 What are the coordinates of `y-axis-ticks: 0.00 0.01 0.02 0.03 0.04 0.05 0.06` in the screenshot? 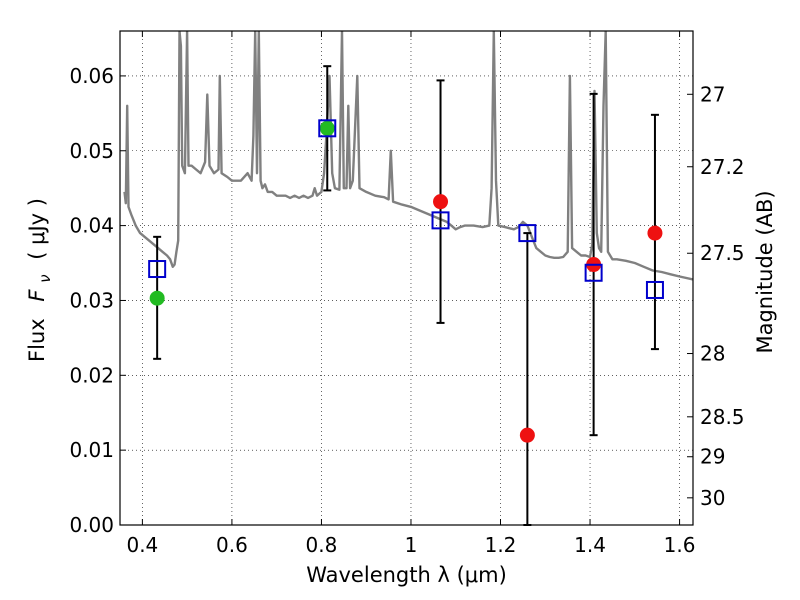 It's located at (97, 300).